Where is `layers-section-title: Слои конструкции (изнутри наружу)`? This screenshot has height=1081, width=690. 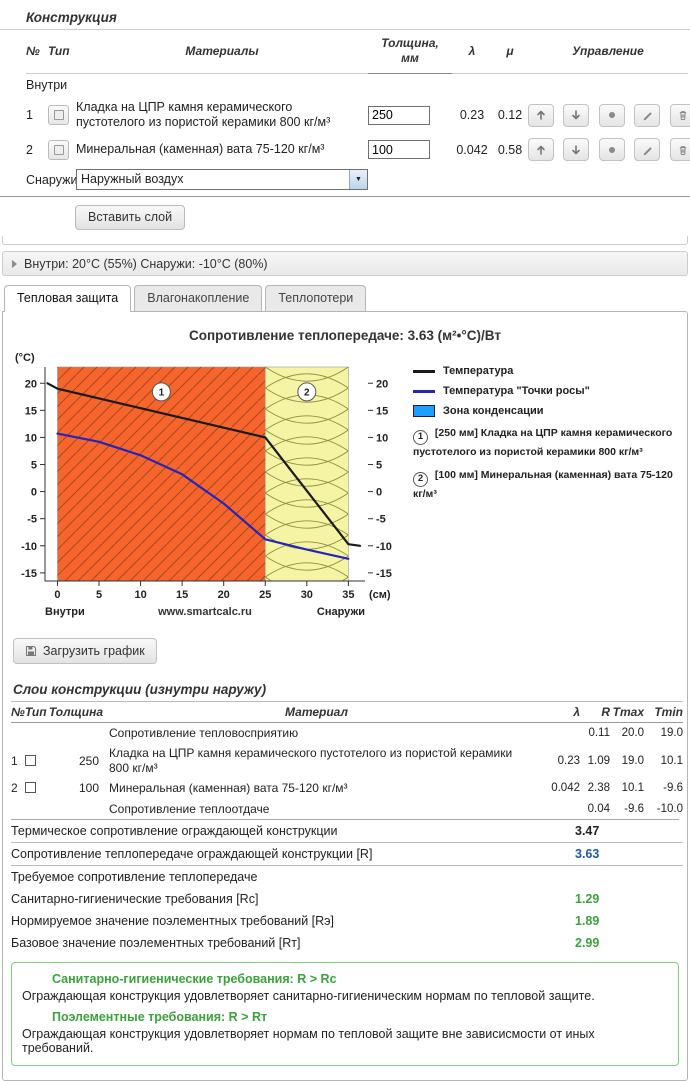
layers-section-title: Слои конструкции (изнутри наружу) is located at coordinates (140, 689).